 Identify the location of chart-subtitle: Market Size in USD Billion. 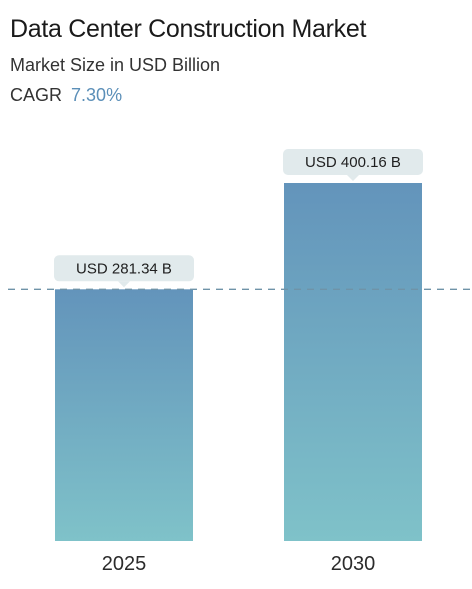
(115, 65).